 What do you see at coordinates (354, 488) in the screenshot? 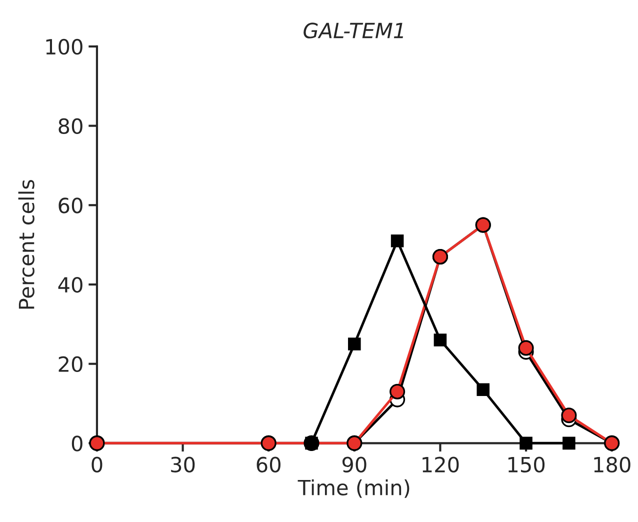
I see `x-axis-title: Time (min)` at bounding box center [354, 488].